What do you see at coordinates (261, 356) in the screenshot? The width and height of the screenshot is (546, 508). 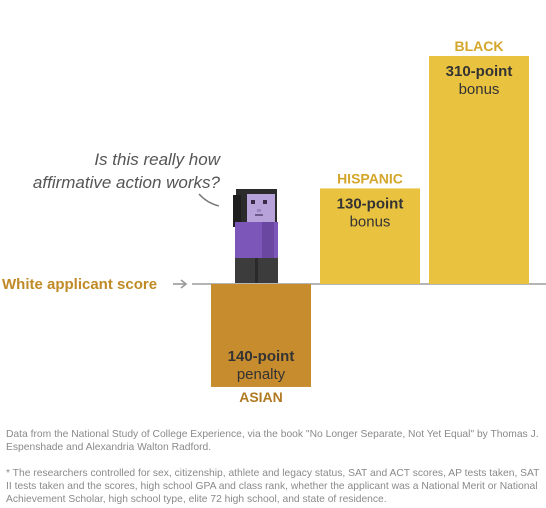 I see `value-label-amount-asian: 140-point` at bounding box center [261, 356].